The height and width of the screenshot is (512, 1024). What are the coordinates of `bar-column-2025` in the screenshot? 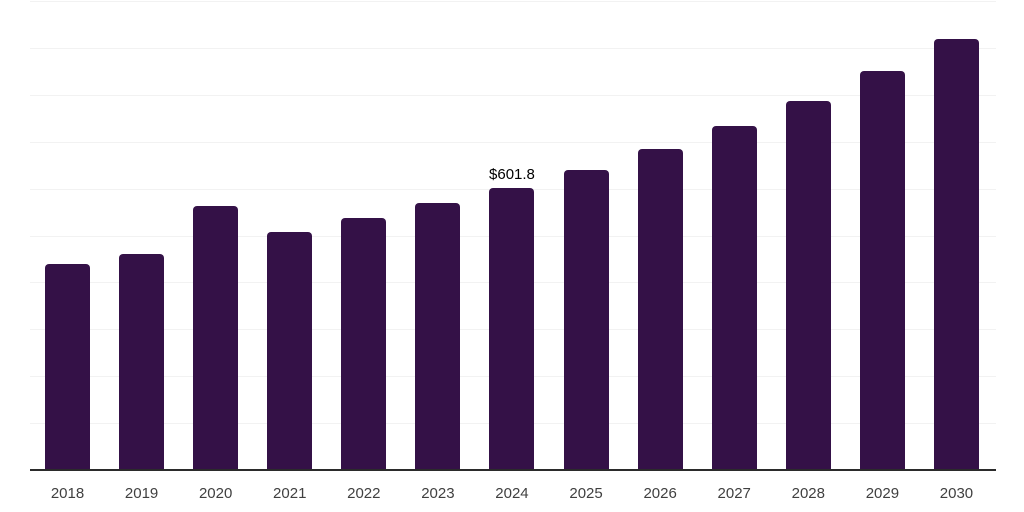 It's located at (586, 235).